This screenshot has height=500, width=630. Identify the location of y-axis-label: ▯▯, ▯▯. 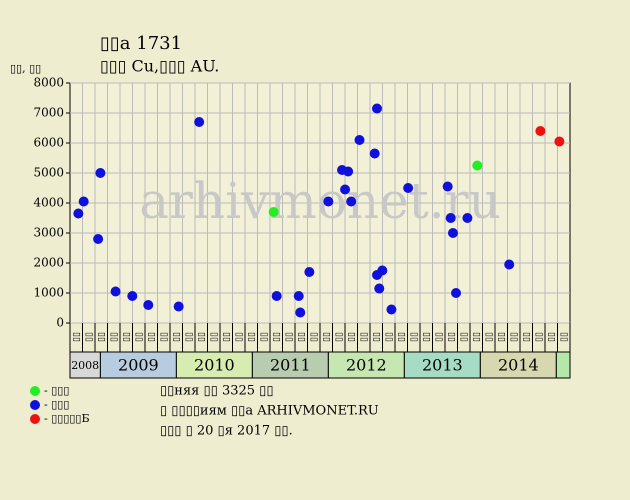
(25, 68).